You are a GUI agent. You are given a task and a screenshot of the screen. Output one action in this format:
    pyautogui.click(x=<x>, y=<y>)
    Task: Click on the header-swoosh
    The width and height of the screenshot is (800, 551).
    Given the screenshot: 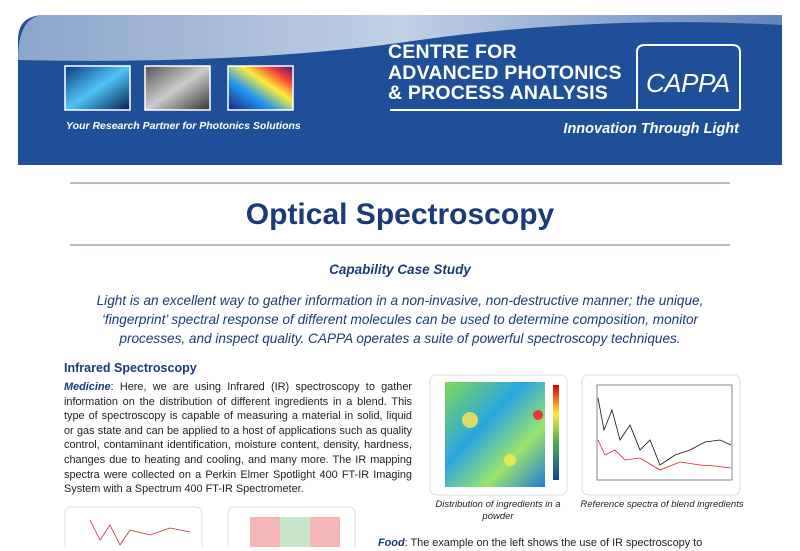 What is the action you would take?
    pyautogui.click(x=400, y=38)
    